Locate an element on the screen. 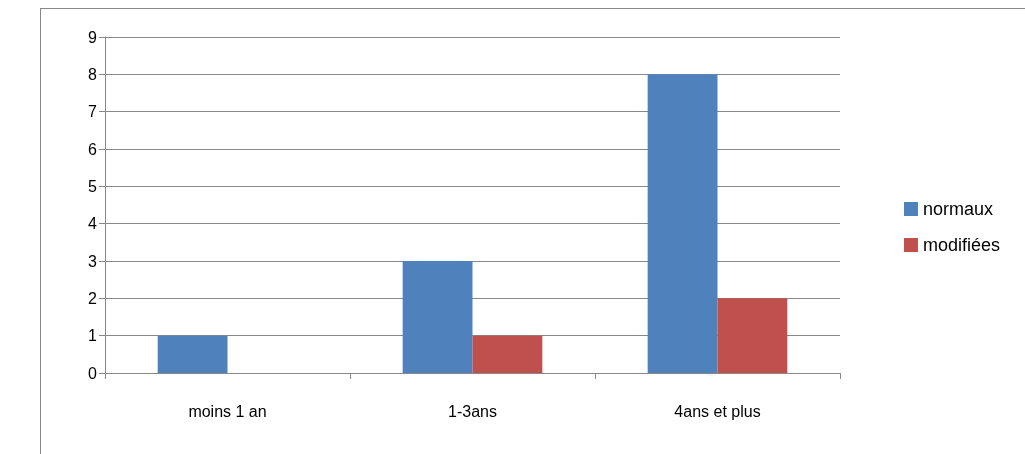  y-tick-label: 4 is located at coordinates (93, 224).